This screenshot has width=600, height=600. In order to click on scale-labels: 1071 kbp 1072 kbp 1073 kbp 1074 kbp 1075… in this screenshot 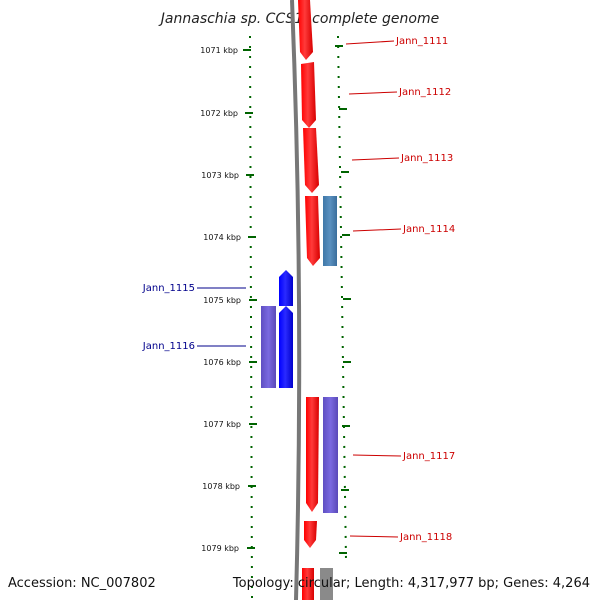, I will do `click(220, 299)`.